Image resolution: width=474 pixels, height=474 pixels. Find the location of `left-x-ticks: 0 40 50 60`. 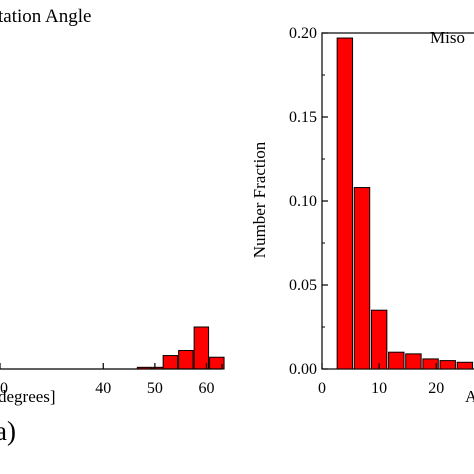

left-x-ticks: 0 40 50 60 is located at coordinates (107, 380).